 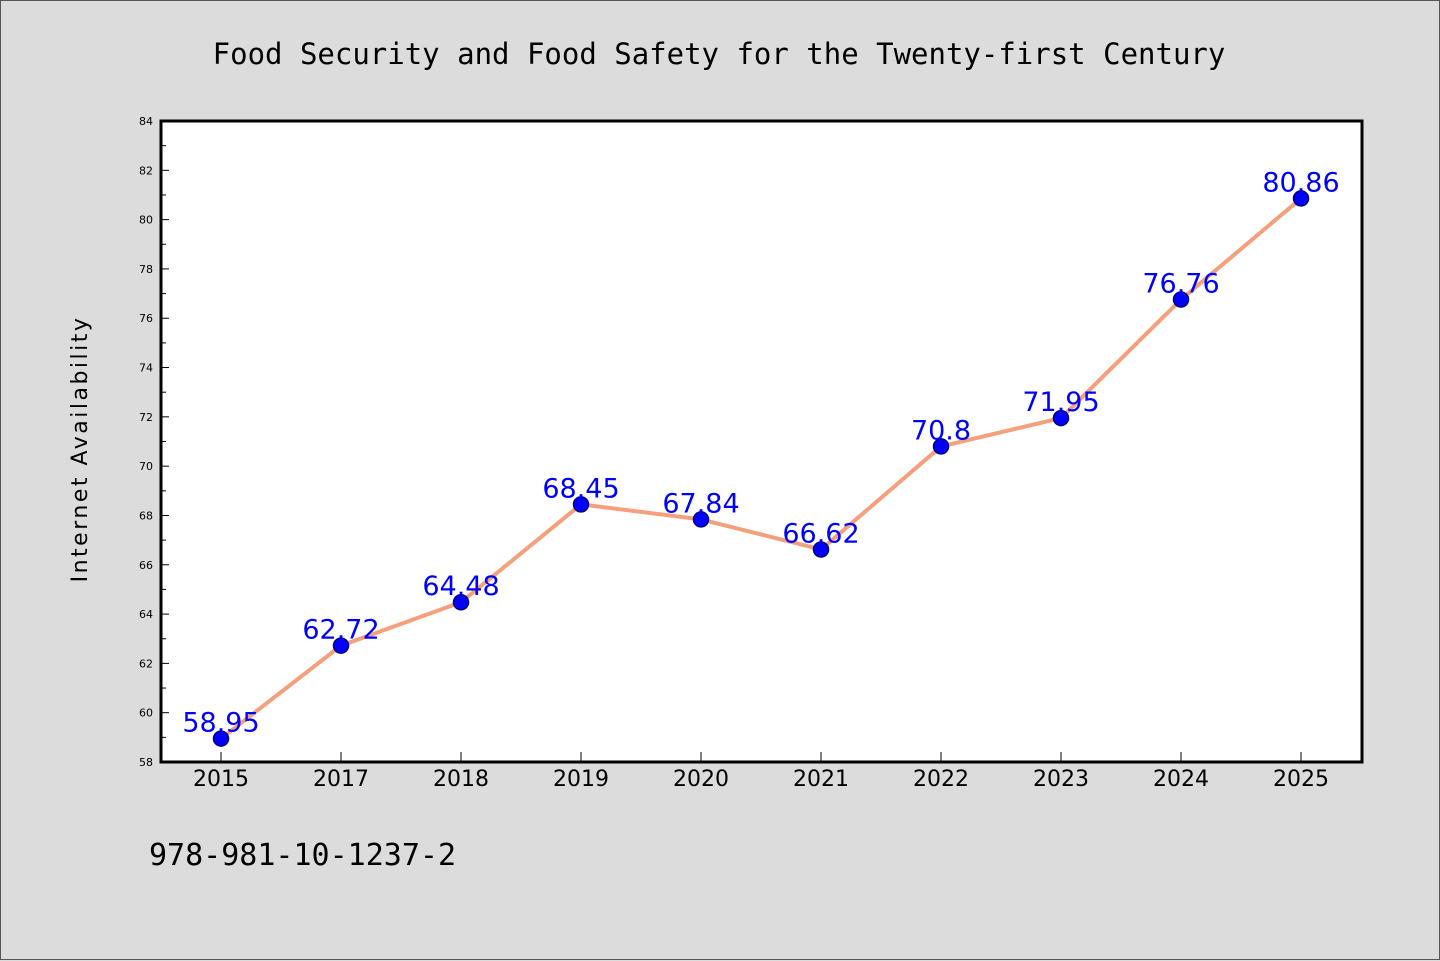 What do you see at coordinates (146, 713) in the screenshot?
I see `y-tick-label: 60` at bounding box center [146, 713].